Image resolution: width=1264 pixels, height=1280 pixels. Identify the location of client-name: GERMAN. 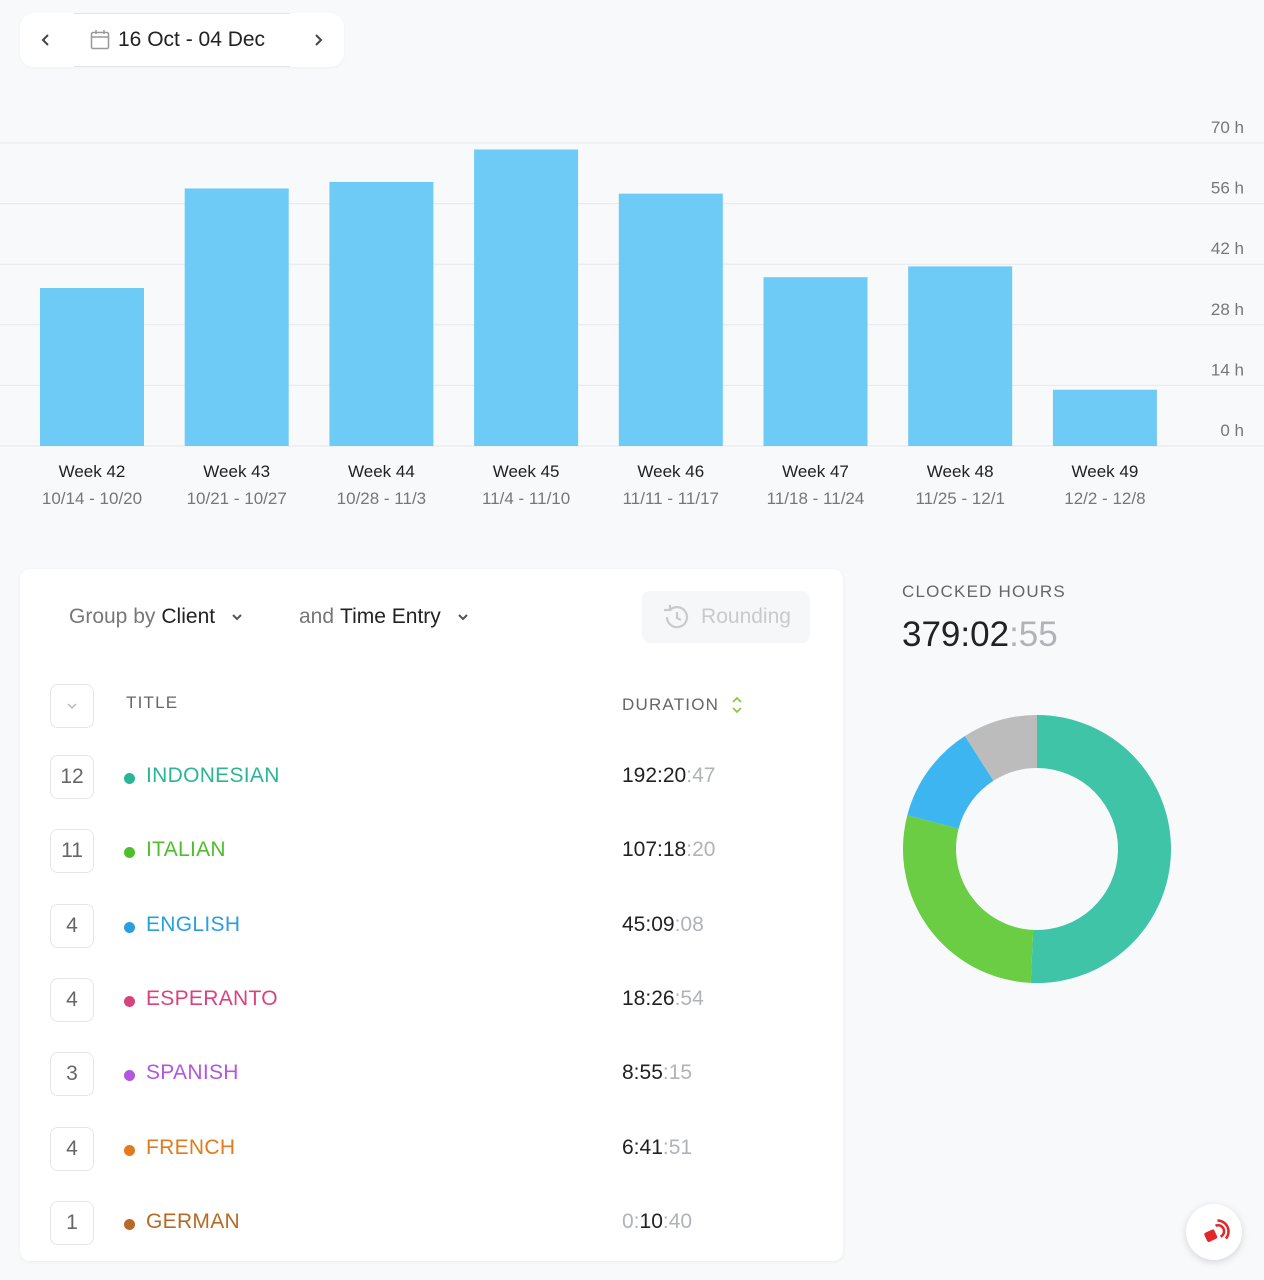
(193, 1221).